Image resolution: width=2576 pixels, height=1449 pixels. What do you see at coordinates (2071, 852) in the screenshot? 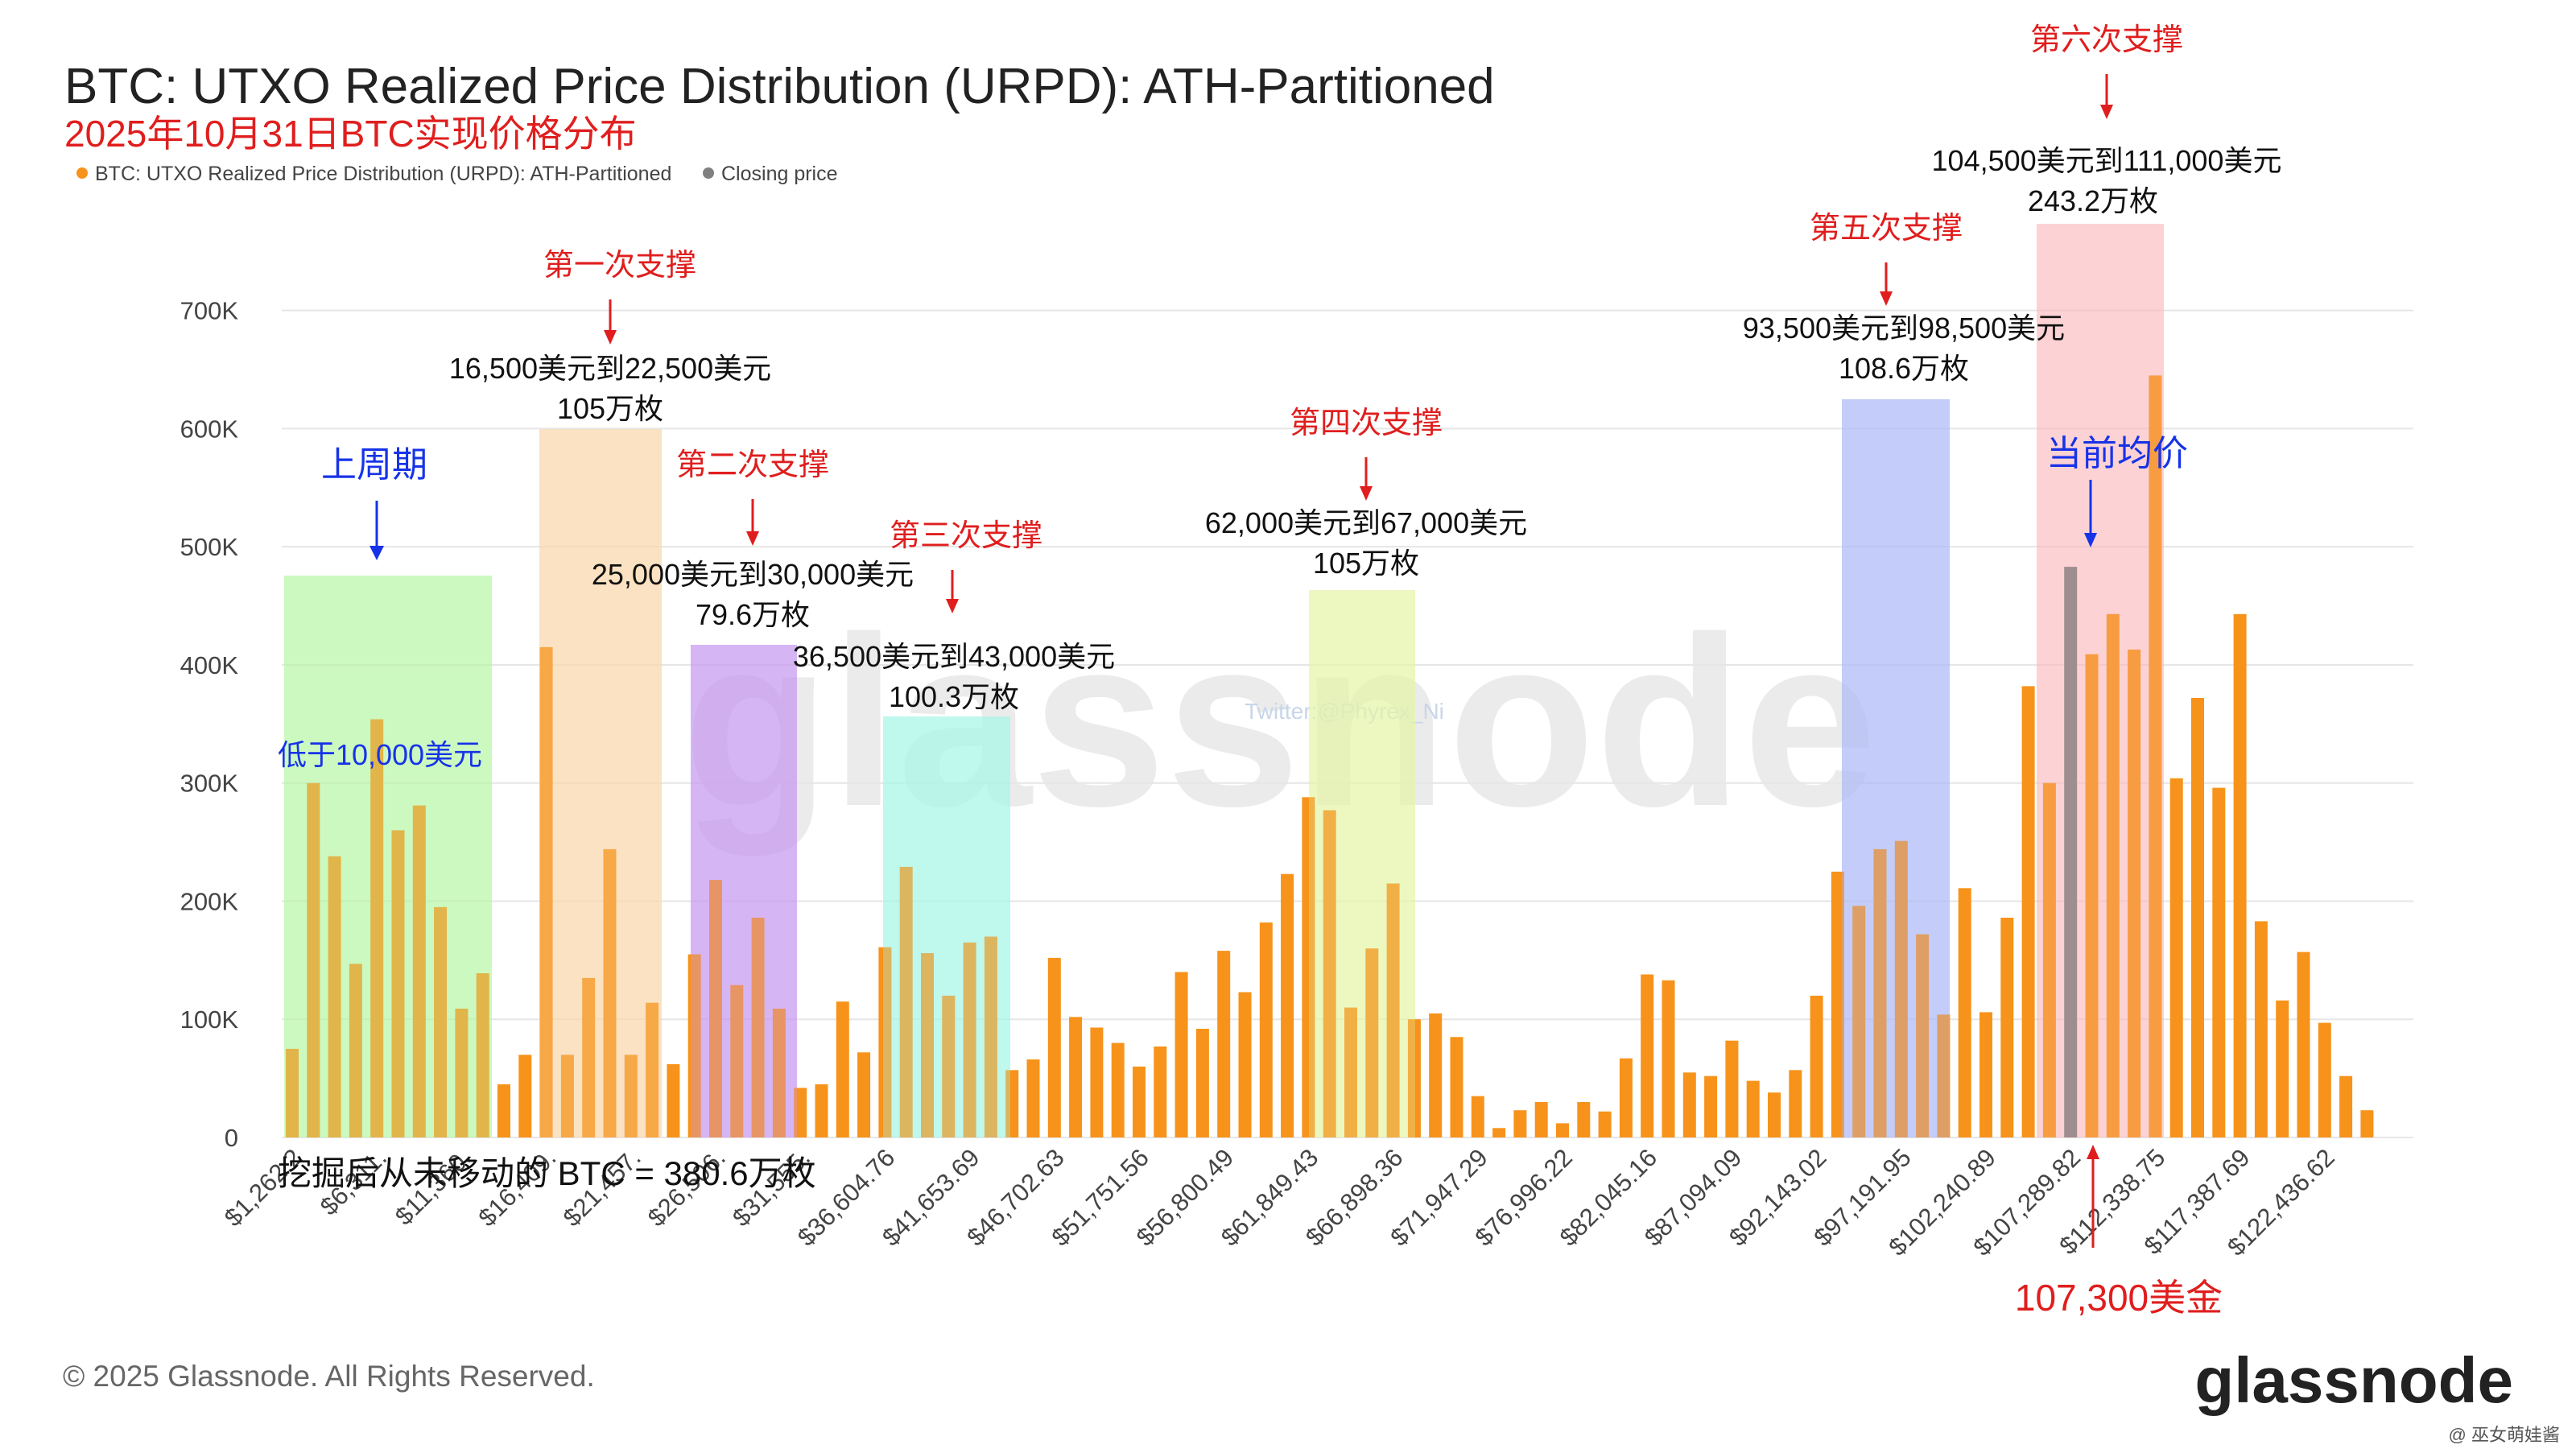
I see `closing-price-bar` at bounding box center [2071, 852].